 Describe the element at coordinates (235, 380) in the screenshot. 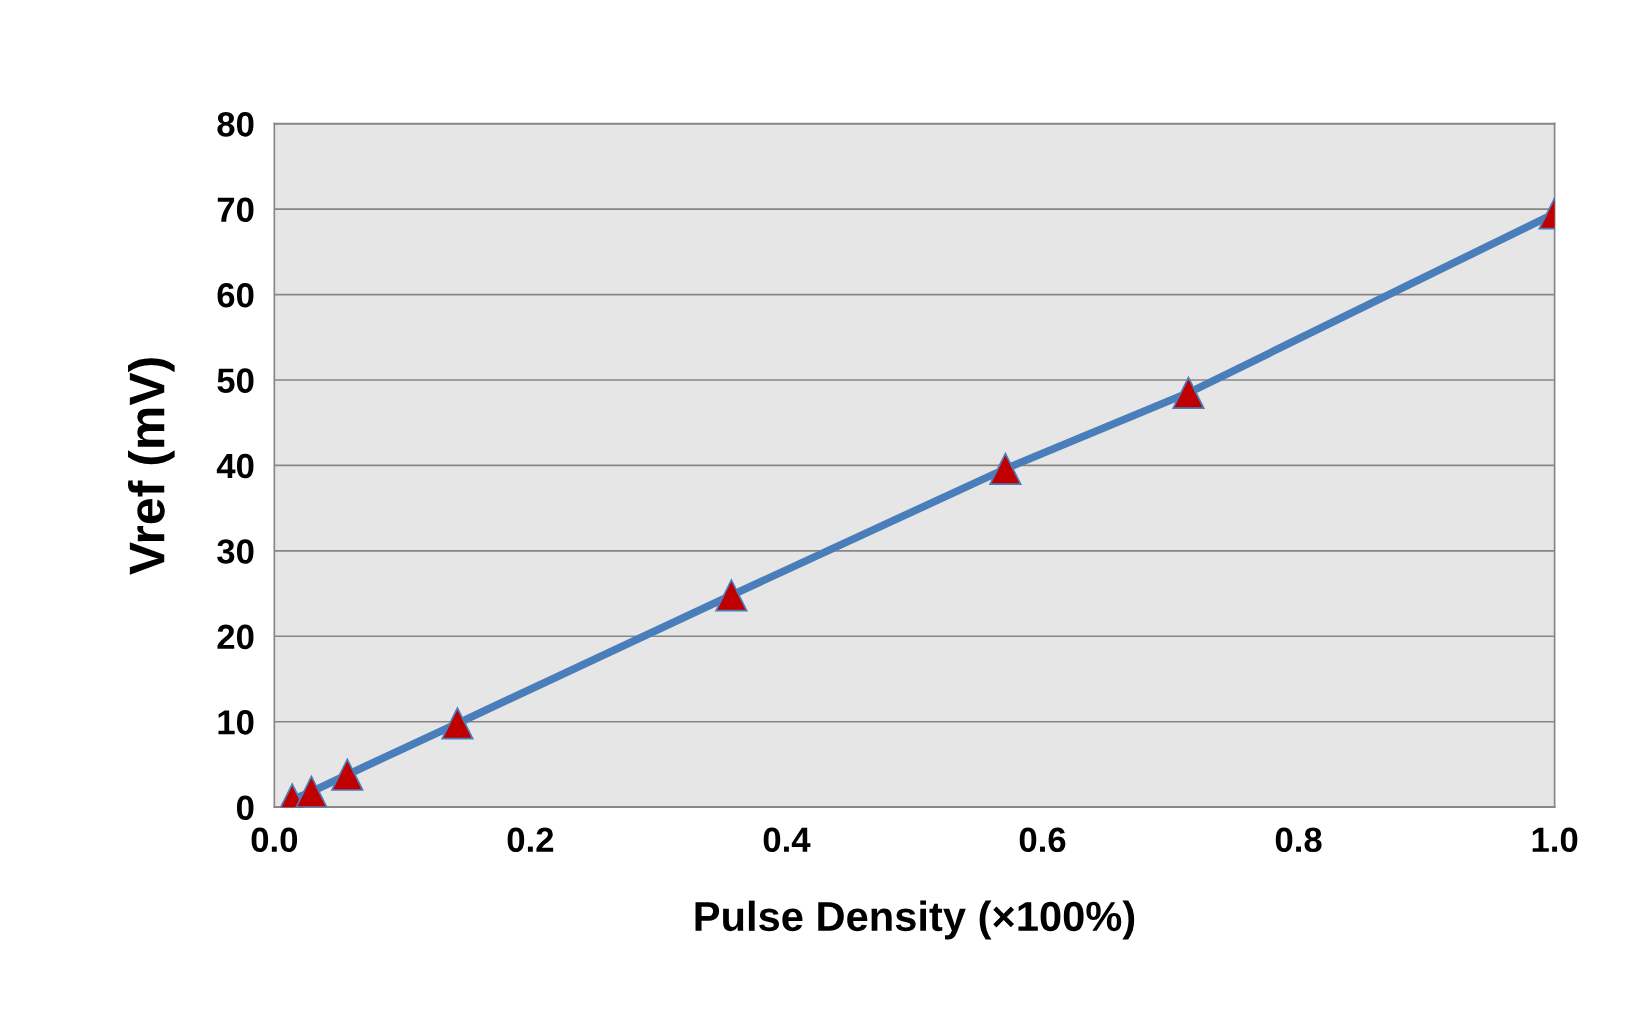

I see `y-tick-label: 50` at that location.